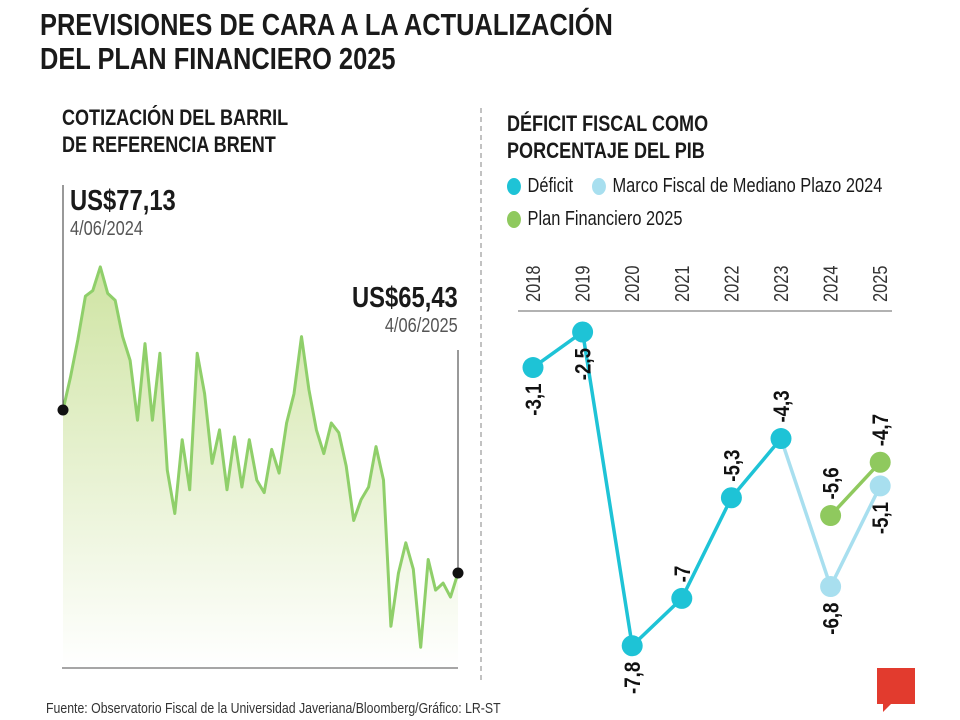 The image size is (960, 720). I want to click on brent-end-value: US$65,43, so click(405, 298).